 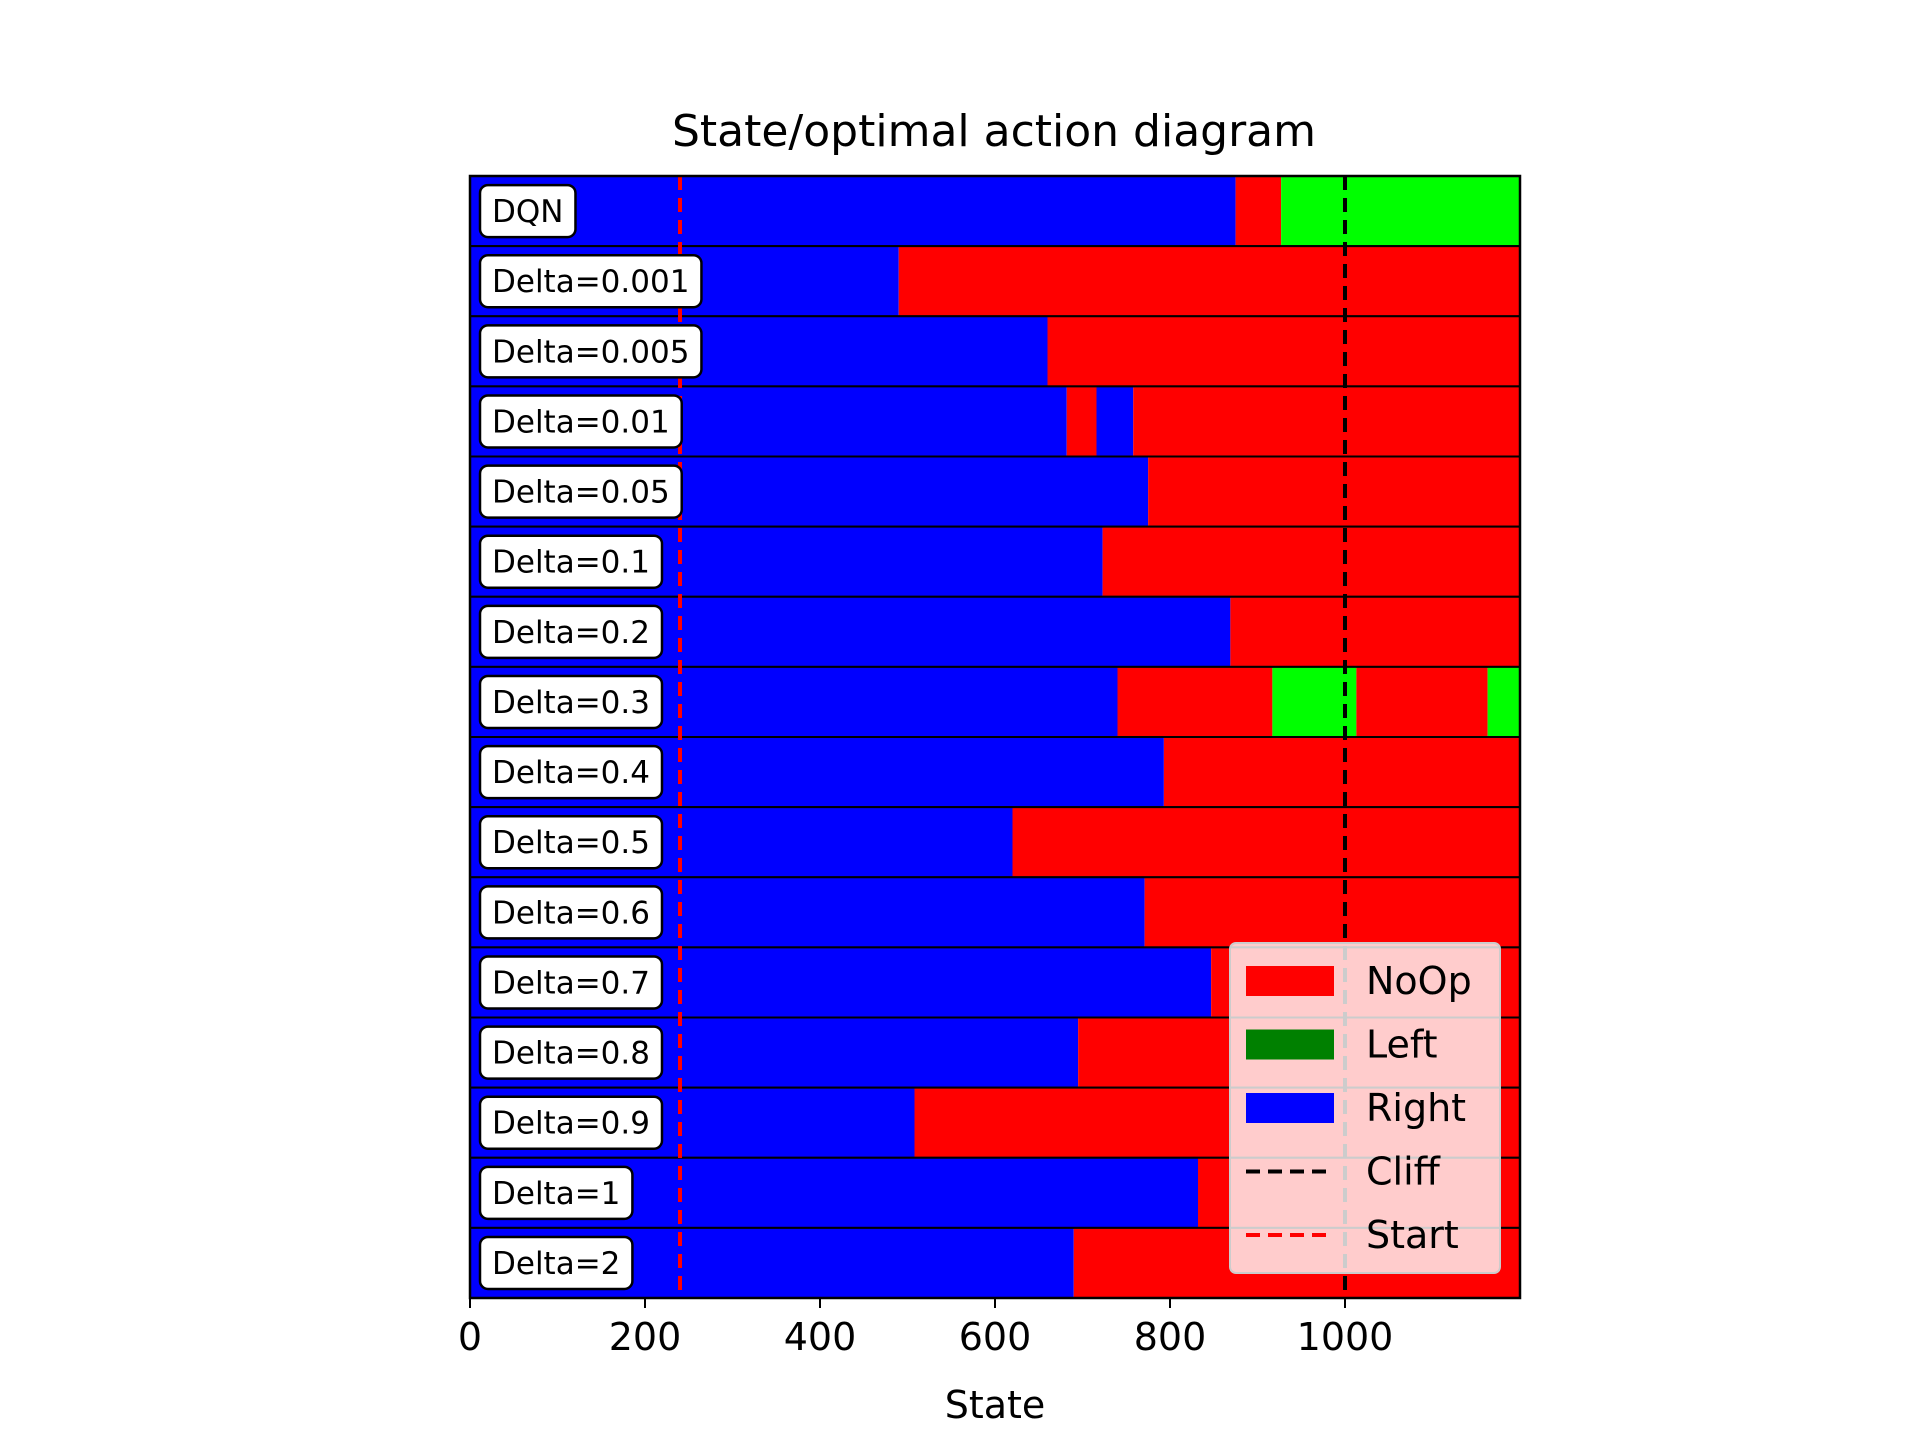 I want to click on chart-title: State/optimal action diagram, so click(x=994, y=131).